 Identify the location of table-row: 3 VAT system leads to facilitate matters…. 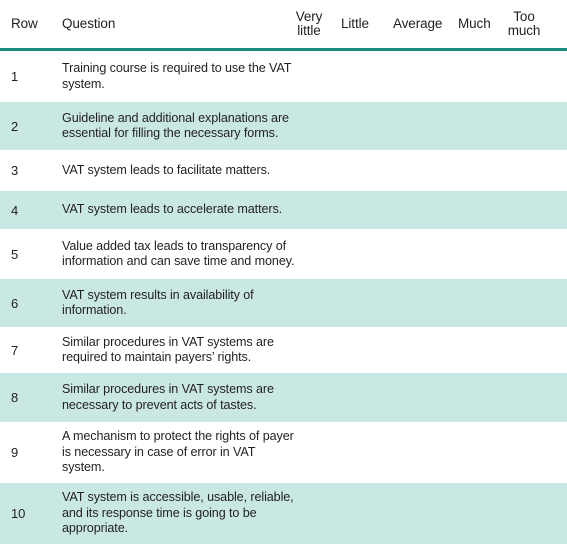
(283, 170).